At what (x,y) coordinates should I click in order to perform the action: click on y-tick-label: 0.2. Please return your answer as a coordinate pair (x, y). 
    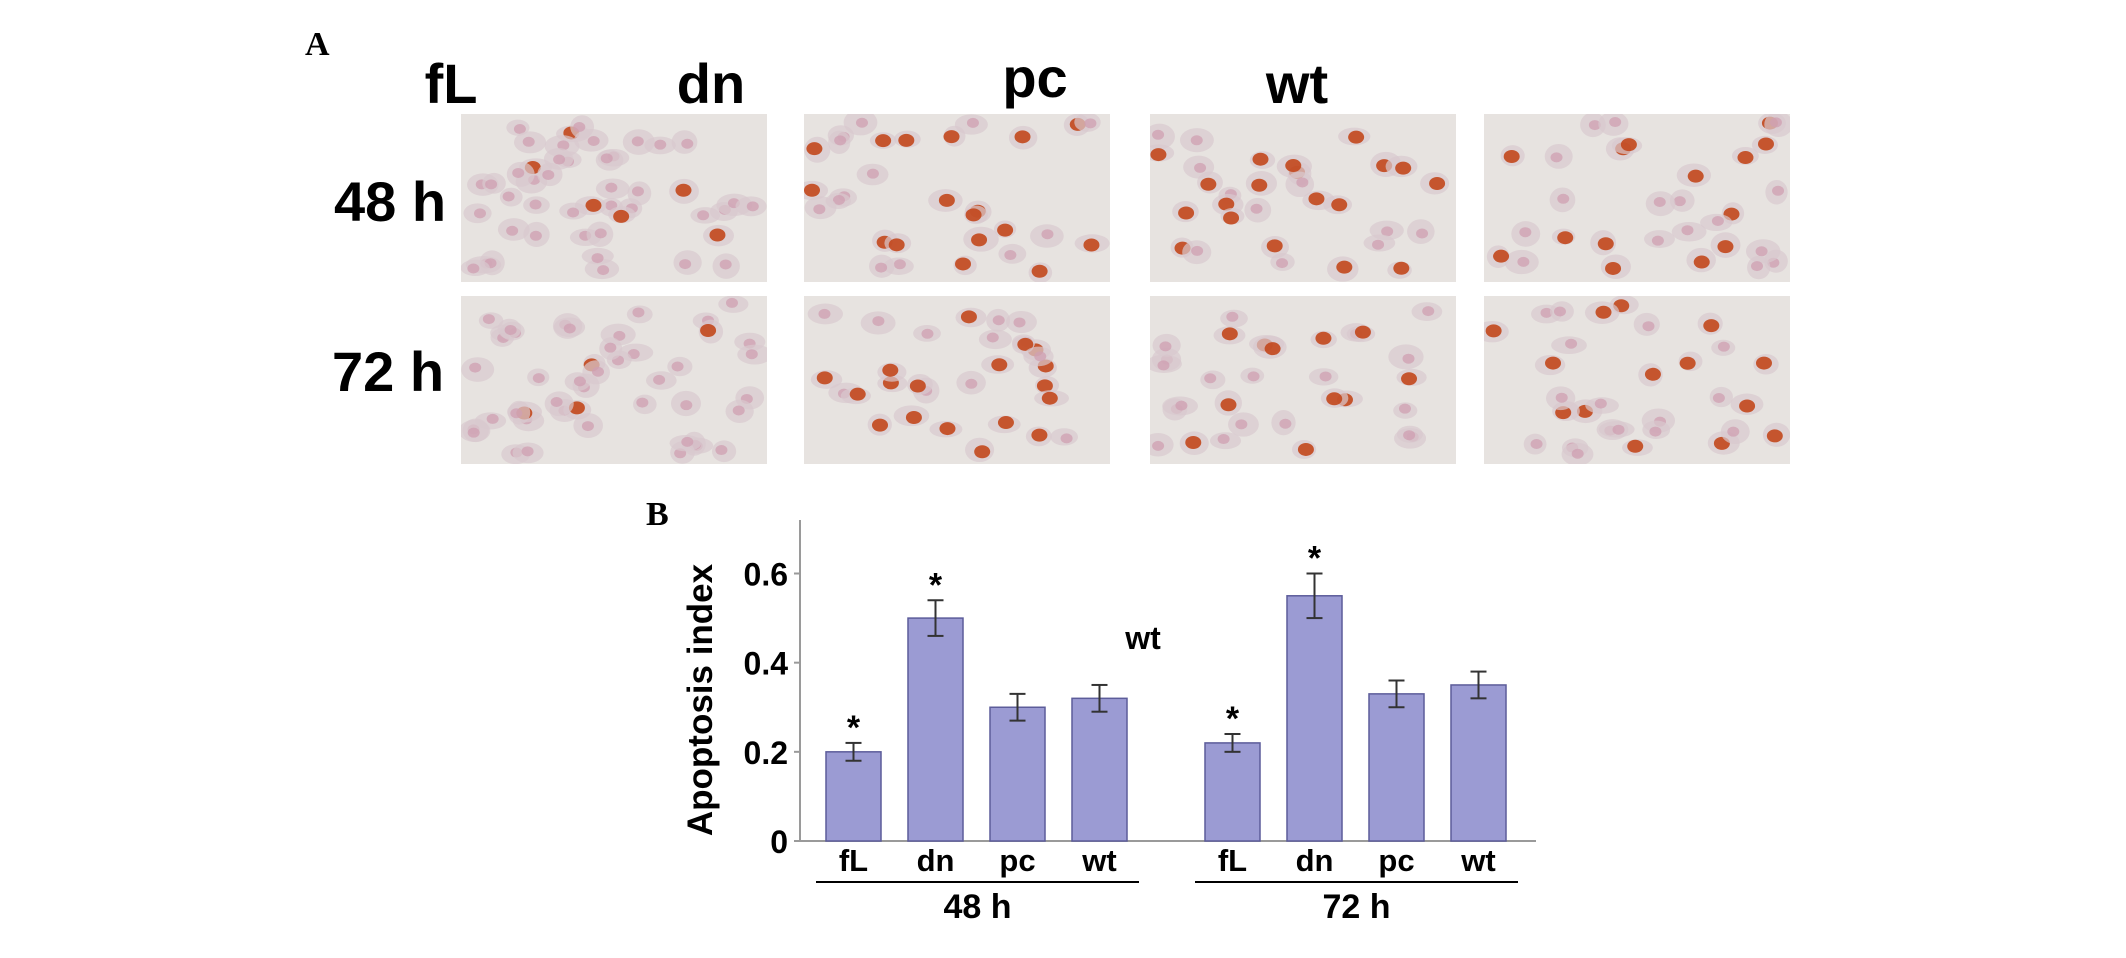
    Looking at the image, I should click on (766, 753).